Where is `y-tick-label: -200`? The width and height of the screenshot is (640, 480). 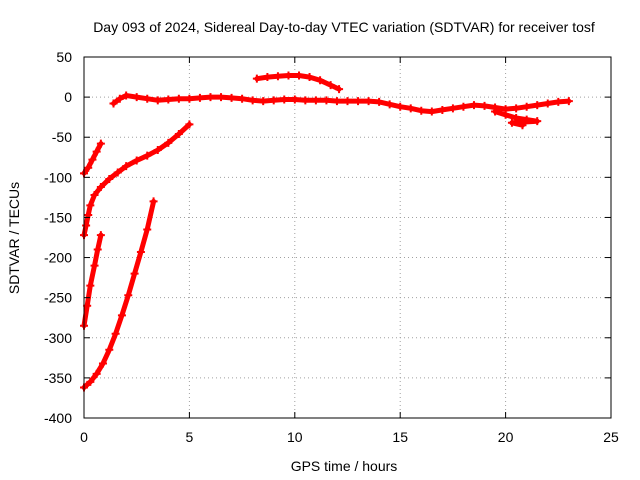
y-tick-label: -200 is located at coordinates (58, 258).